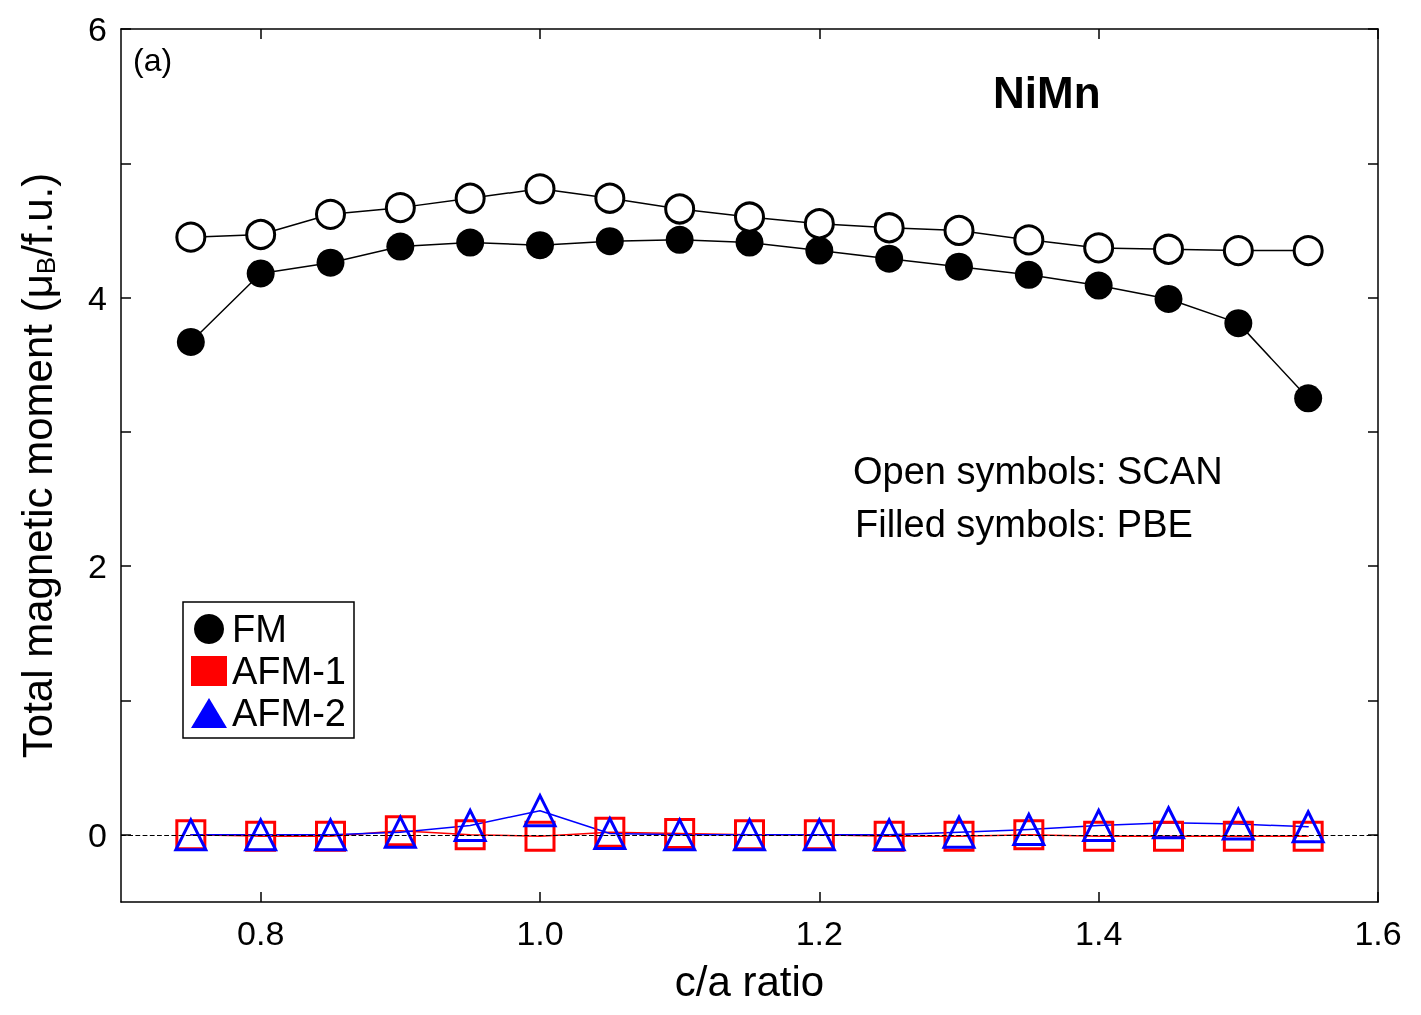 This screenshot has height=1015, width=1421. Describe the element at coordinates (1378, 933) in the screenshot. I see `x-tick-label: 1.6` at that location.